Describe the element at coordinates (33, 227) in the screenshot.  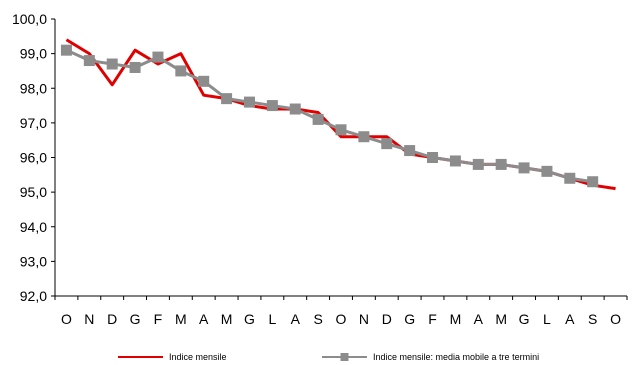
I see `y-tick-label: 94,0` at that location.